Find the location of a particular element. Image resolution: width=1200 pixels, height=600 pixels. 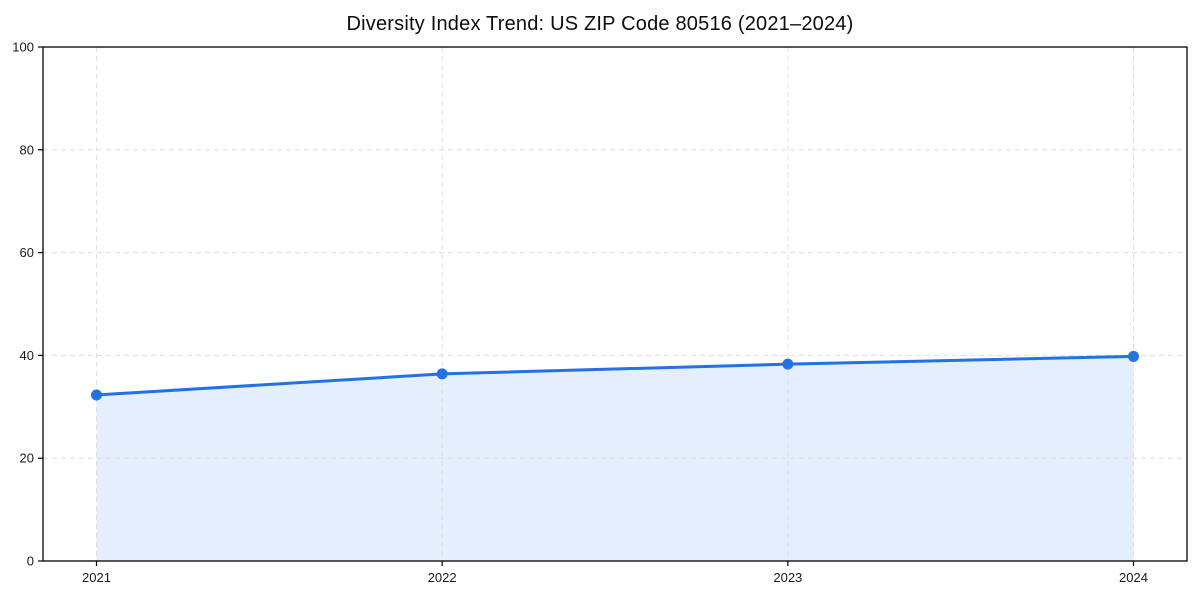

trend-line is located at coordinates (615, 375).